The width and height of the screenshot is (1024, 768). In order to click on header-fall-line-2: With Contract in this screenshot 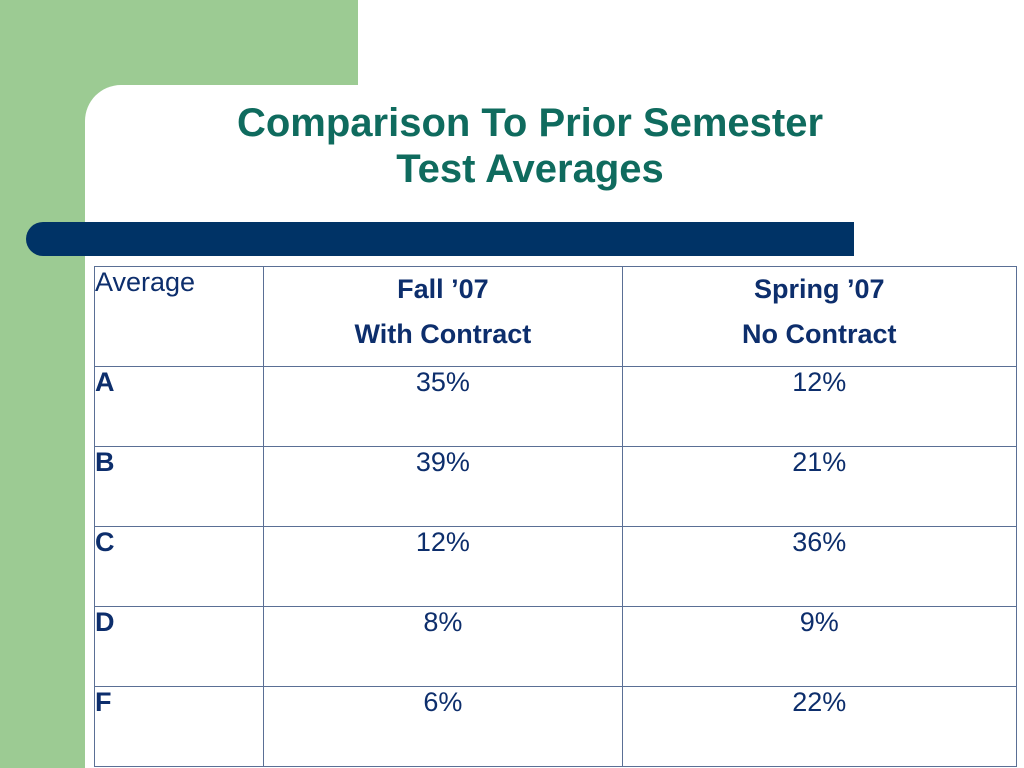, I will do `click(443, 334)`.